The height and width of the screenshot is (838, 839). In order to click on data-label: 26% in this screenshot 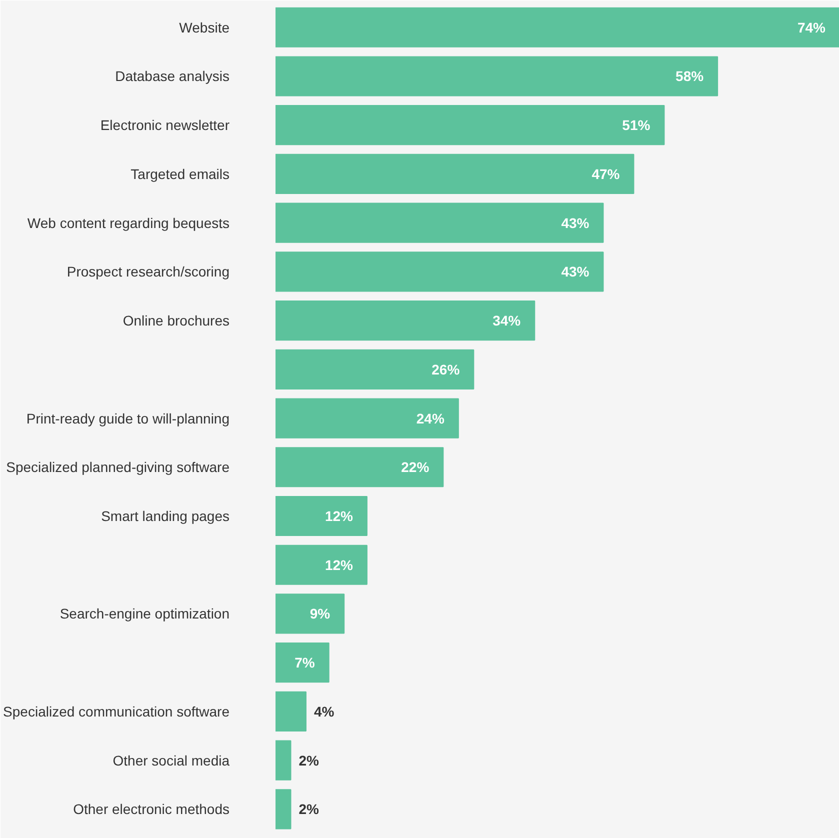, I will do `click(446, 369)`.